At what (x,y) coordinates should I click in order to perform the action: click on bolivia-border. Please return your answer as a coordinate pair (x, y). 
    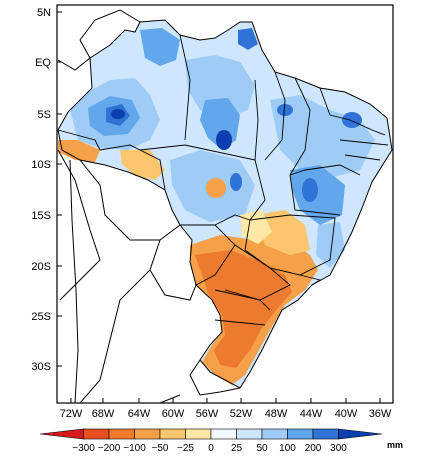
    Looking at the image, I should click on (130, 200).